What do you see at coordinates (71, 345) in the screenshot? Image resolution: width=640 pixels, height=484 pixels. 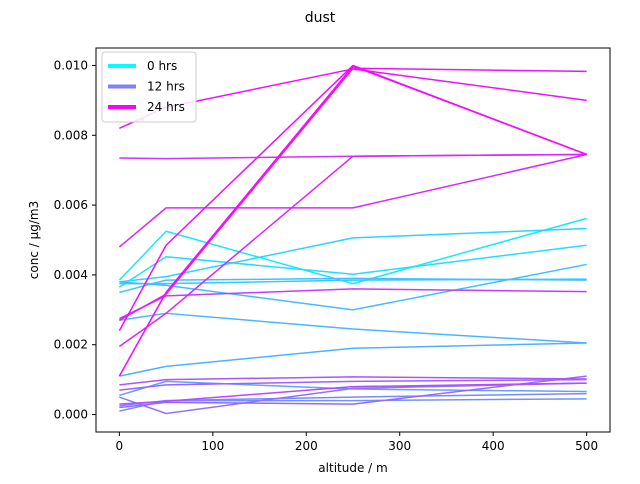 I see `y-tick-label: 0.002` at bounding box center [71, 345].